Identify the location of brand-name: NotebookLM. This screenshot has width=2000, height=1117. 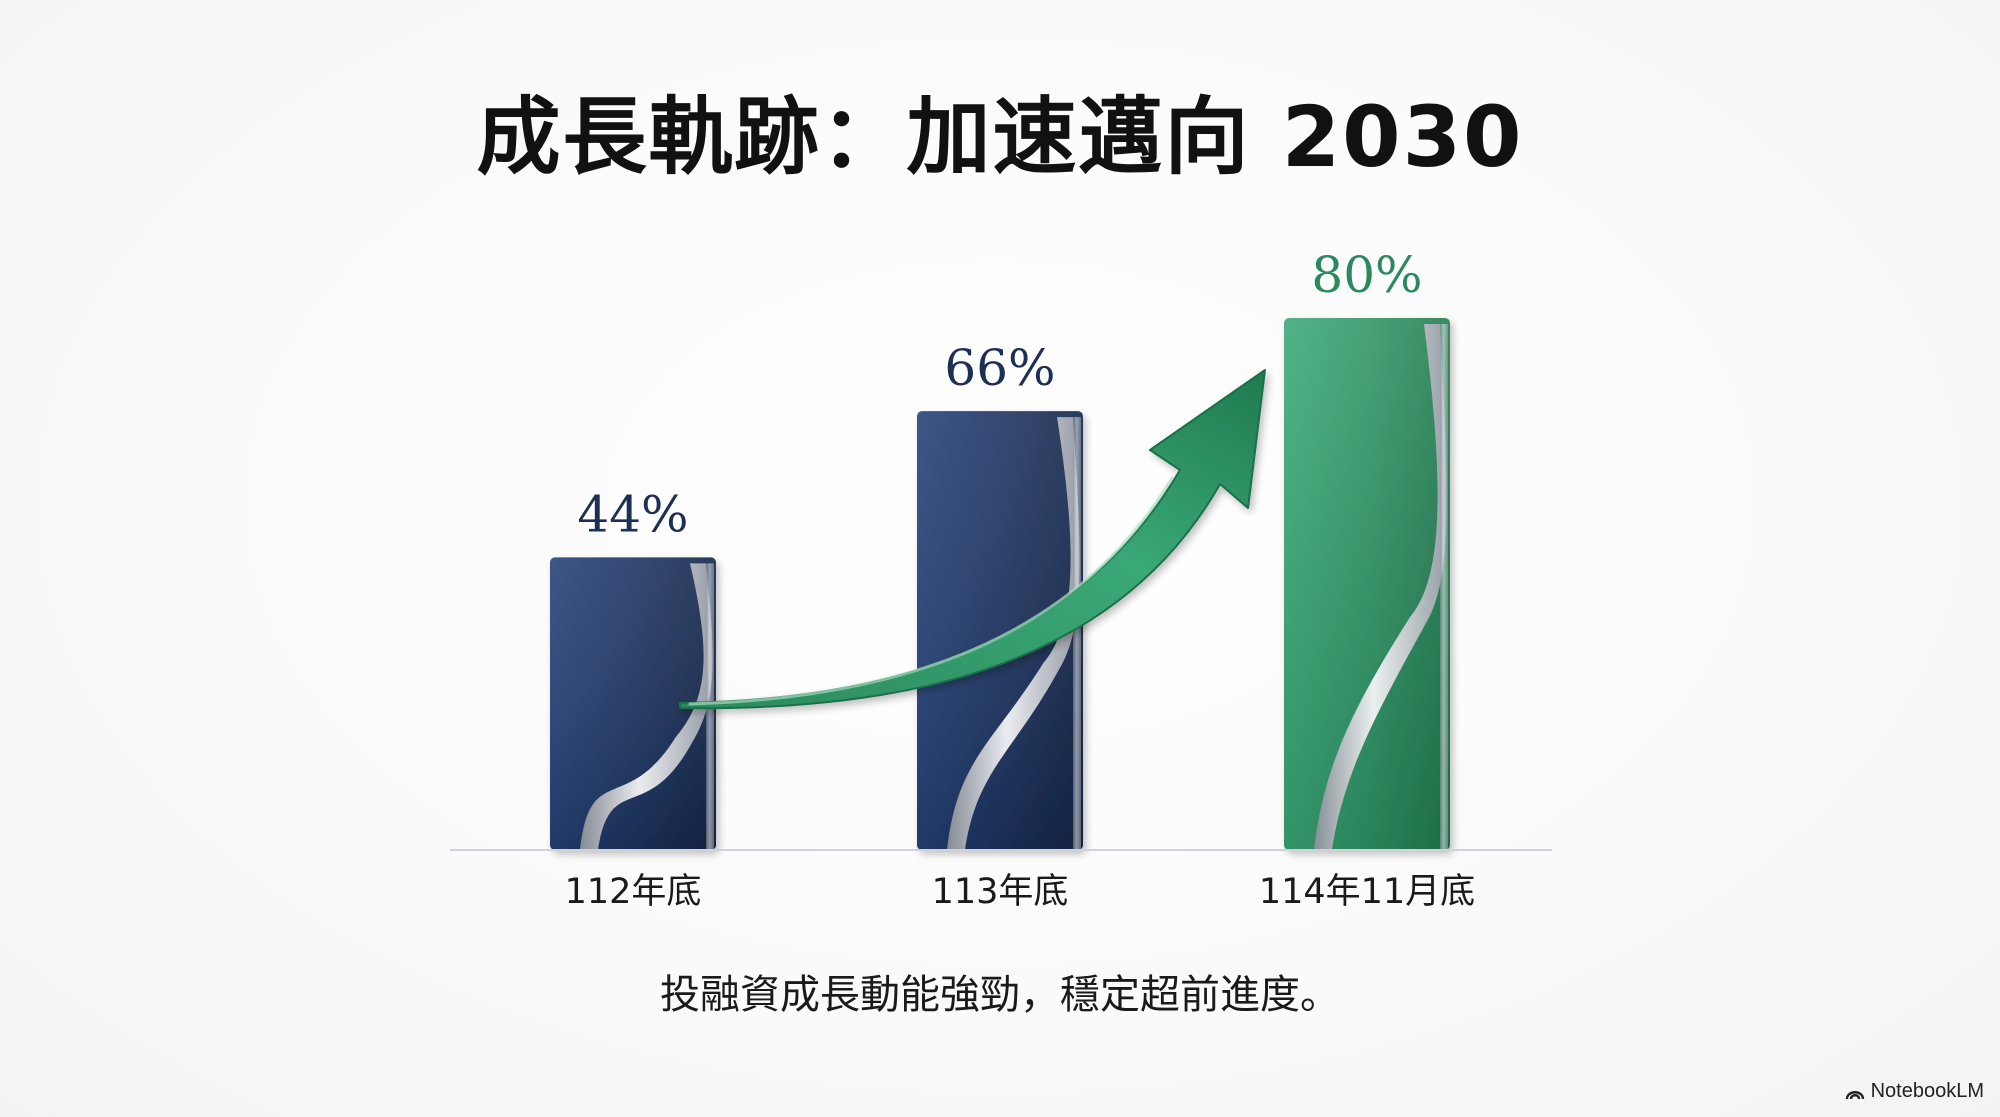
(1927, 1091).